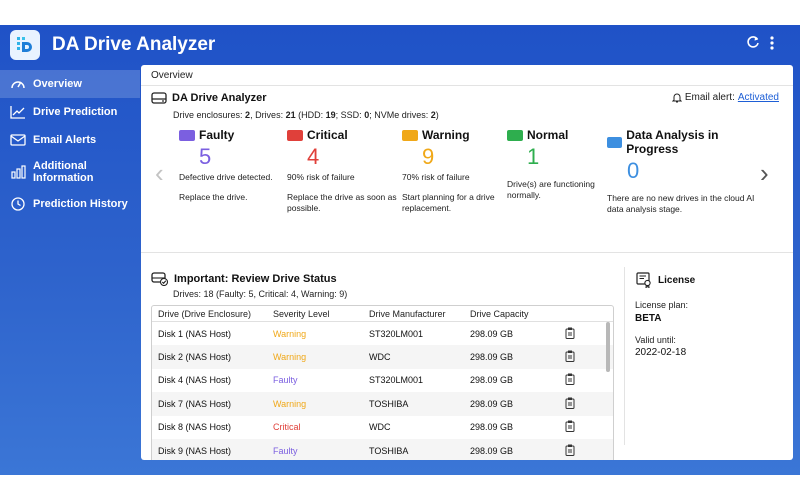  I want to click on history-icon, so click(18, 204).